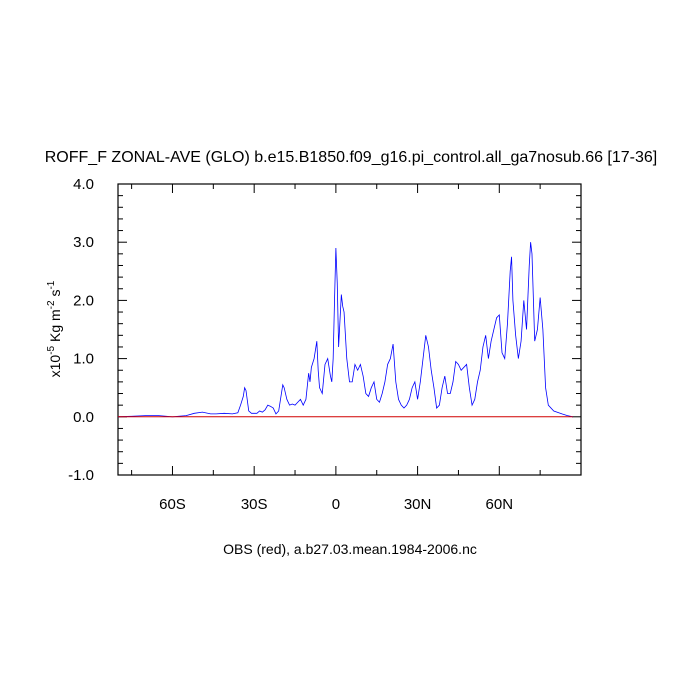 The width and height of the screenshot is (700, 700). What do you see at coordinates (500, 504) in the screenshot?
I see `x-tick-label: 60N` at bounding box center [500, 504].